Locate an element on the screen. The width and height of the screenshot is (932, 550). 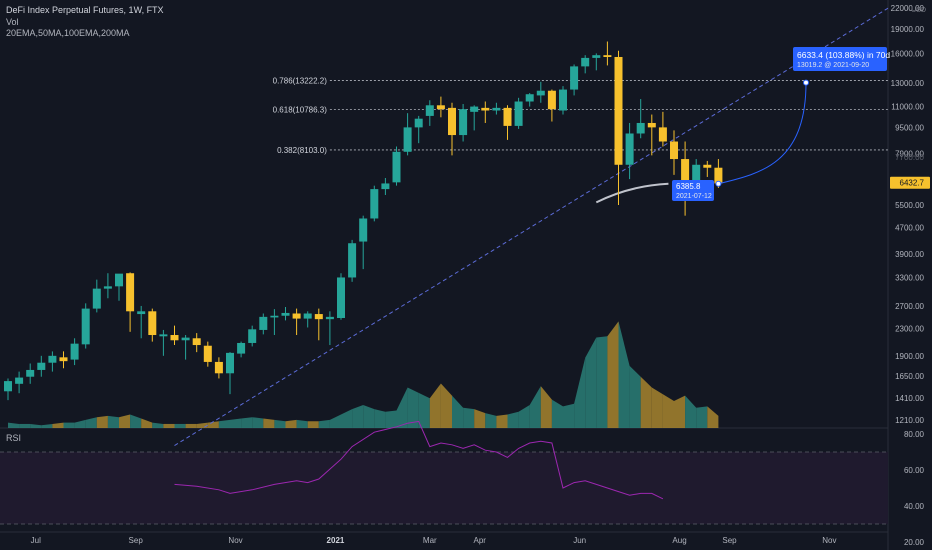
projection-curve is located at coordinates (762, 133).